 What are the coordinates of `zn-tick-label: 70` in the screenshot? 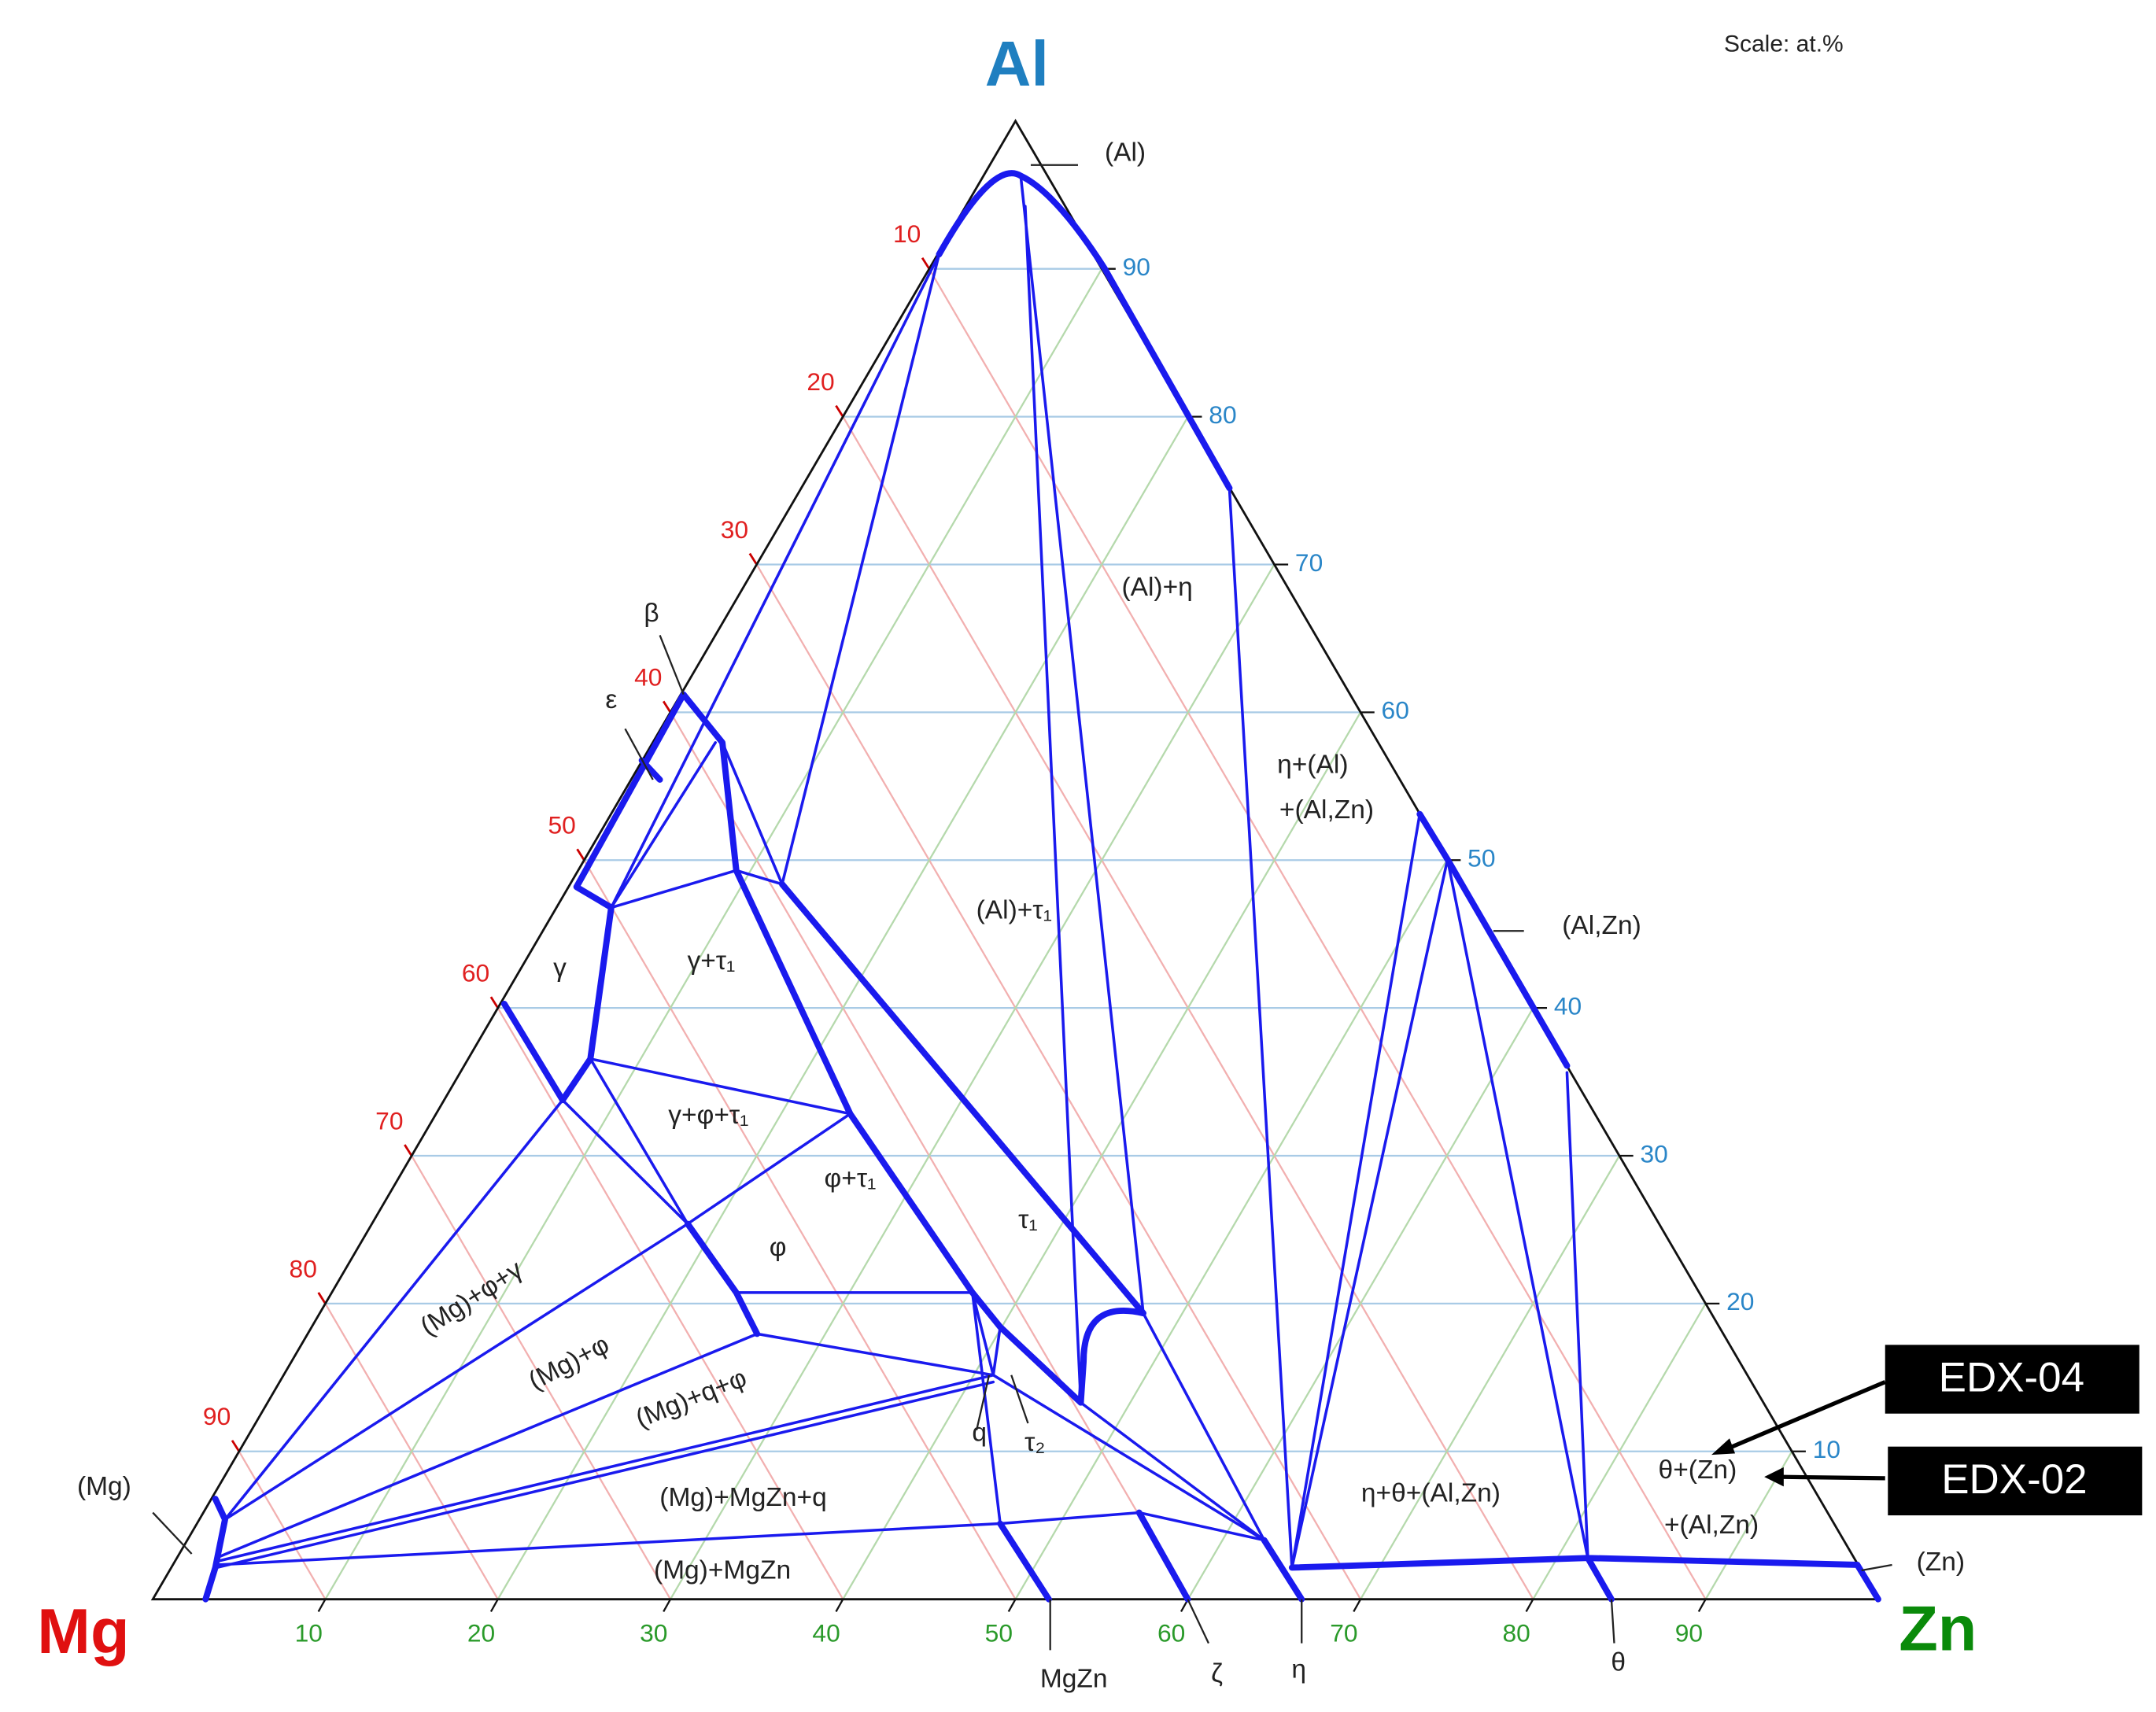 It's located at (1343, 1633).